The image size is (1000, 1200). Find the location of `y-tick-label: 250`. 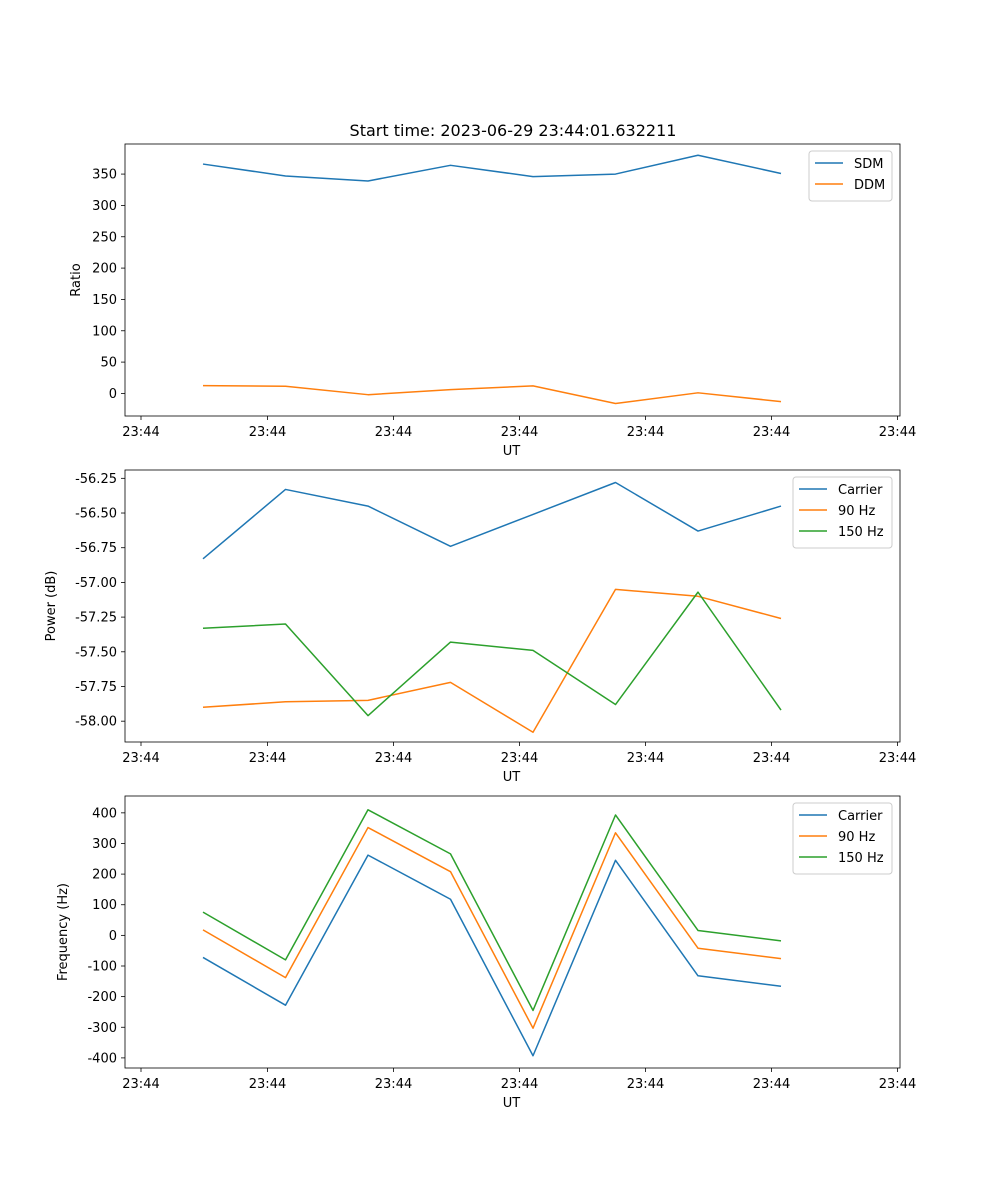

y-tick-label: 250 is located at coordinates (104, 237).